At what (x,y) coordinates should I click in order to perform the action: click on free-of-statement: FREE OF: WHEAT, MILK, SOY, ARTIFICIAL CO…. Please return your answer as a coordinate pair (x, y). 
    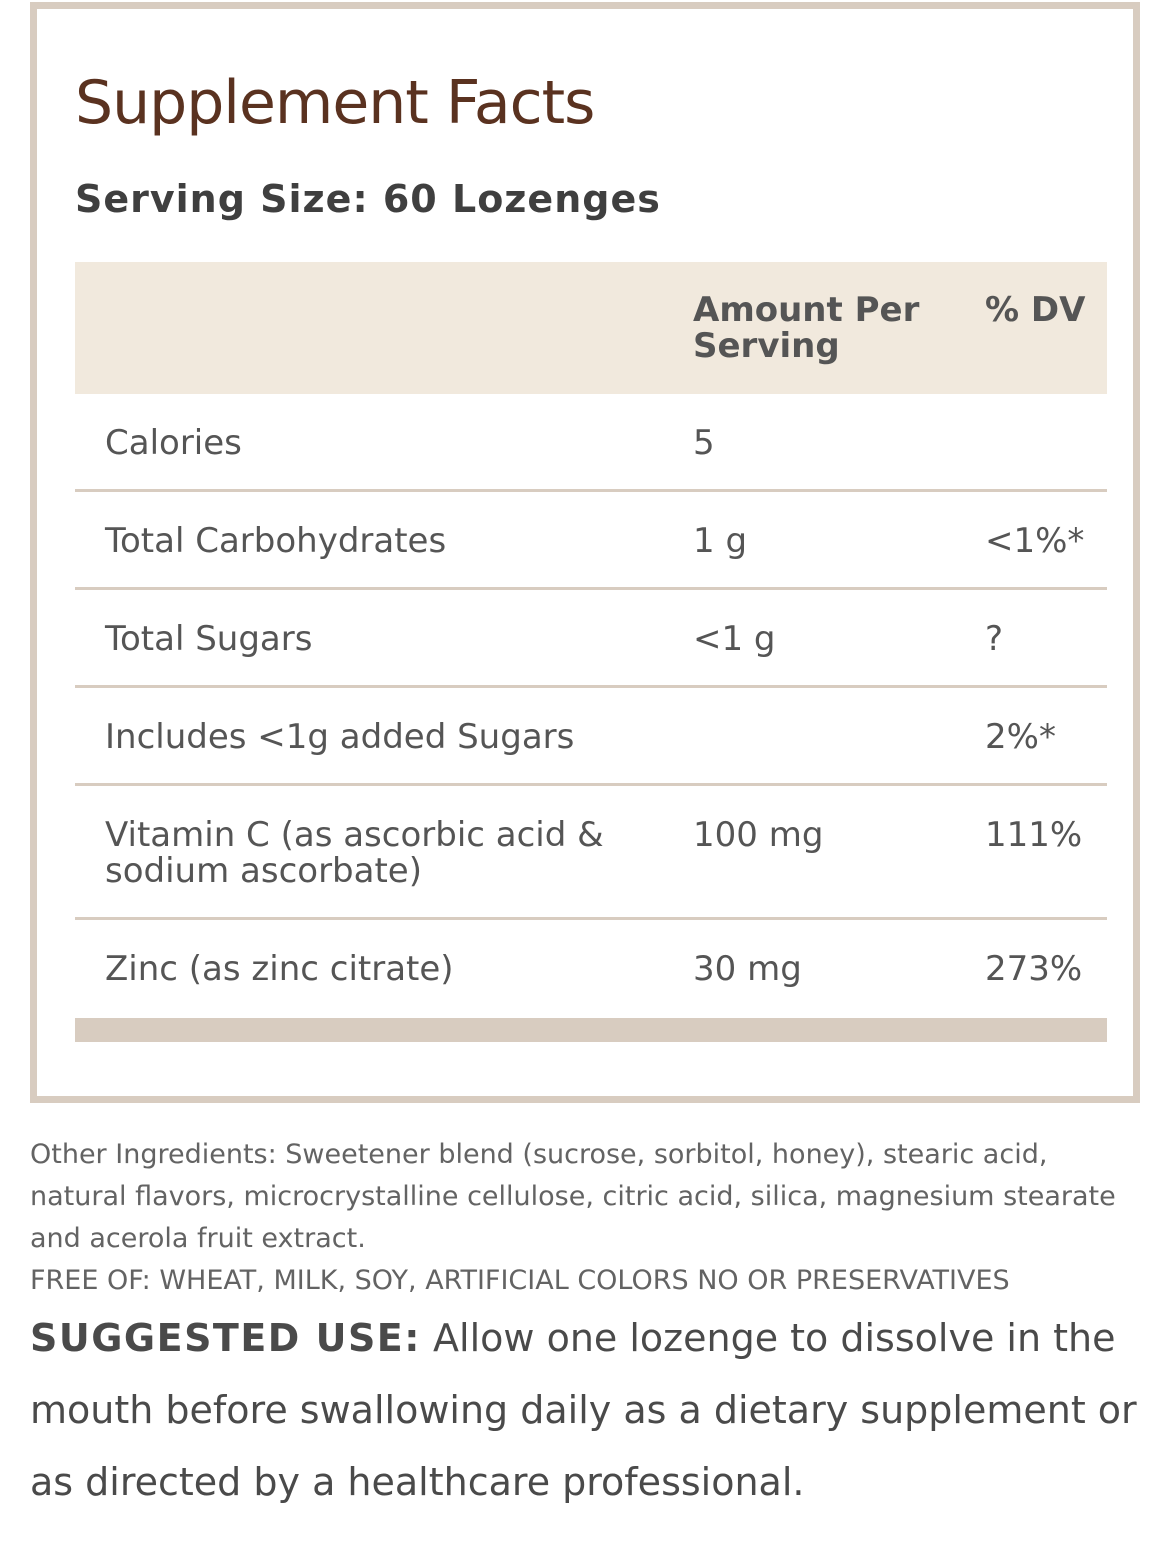
    Looking at the image, I should click on (520, 1280).